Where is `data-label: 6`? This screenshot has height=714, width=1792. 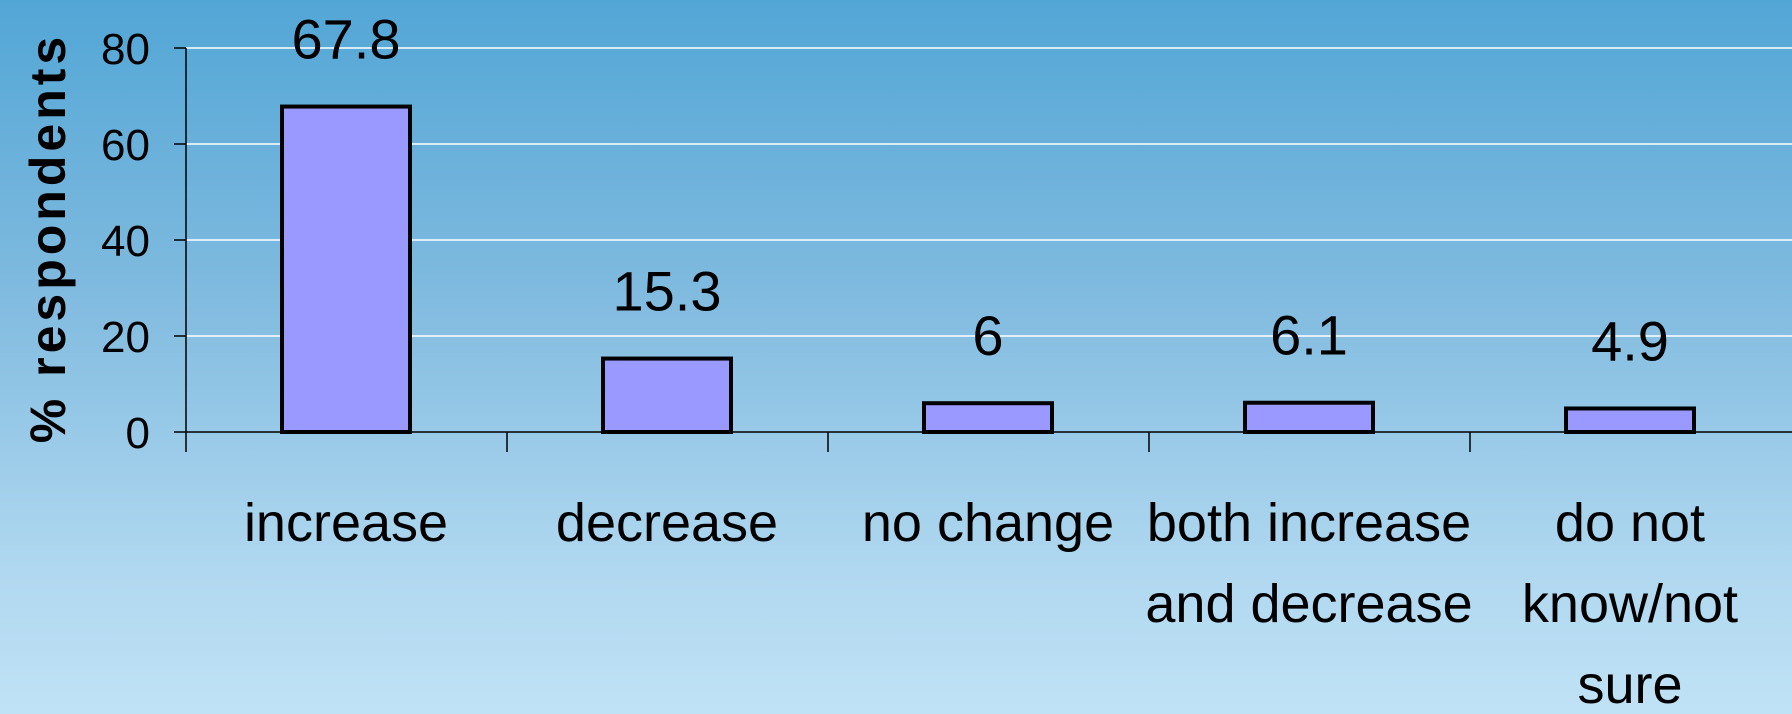 data-label: 6 is located at coordinates (987, 335).